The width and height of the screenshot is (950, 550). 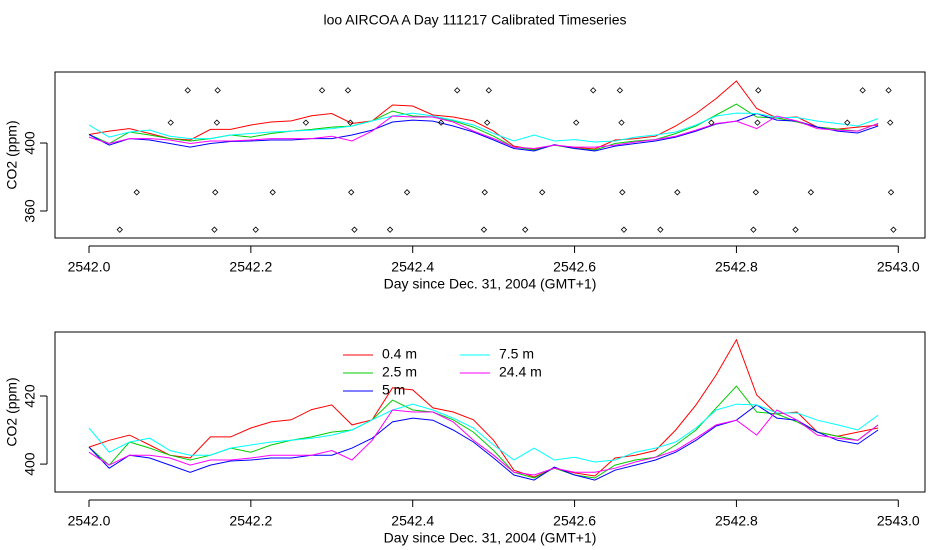 What do you see at coordinates (516, 354) in the screenshot?
I see `legend-label: 7.5 m` at bounding box center [516, 354].